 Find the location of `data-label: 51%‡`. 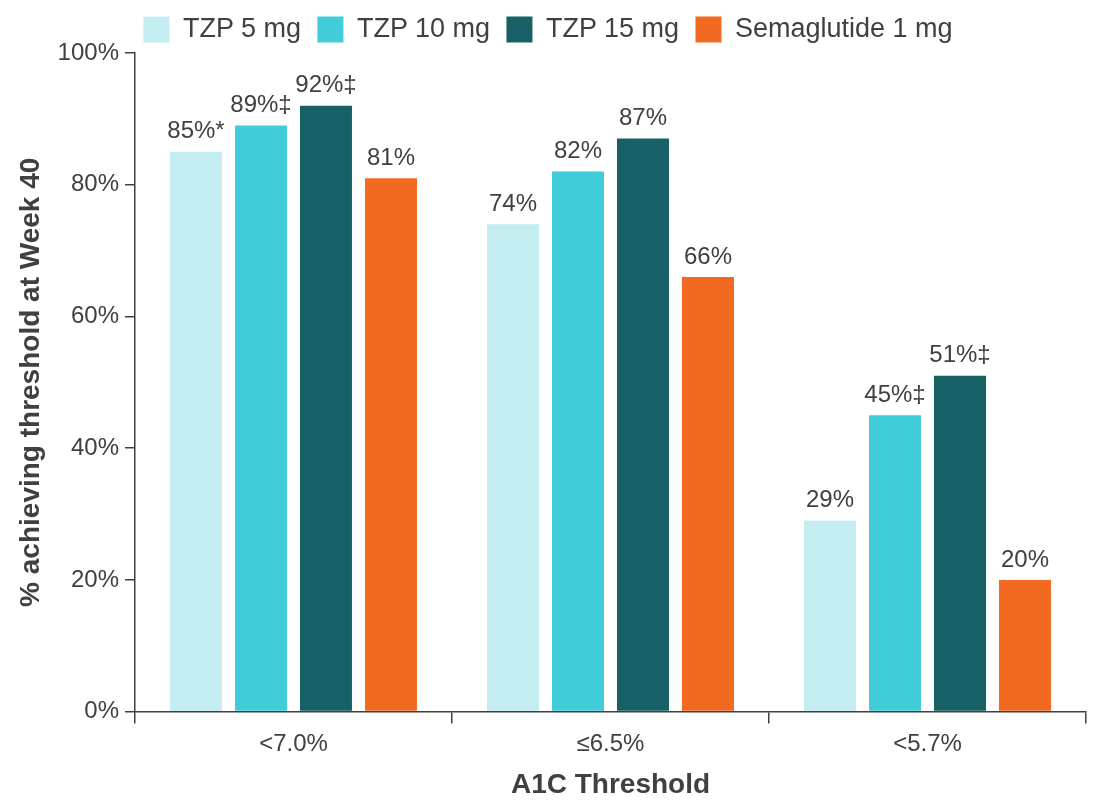

data-label: 51%‡ is located at coordinates (960, 354).